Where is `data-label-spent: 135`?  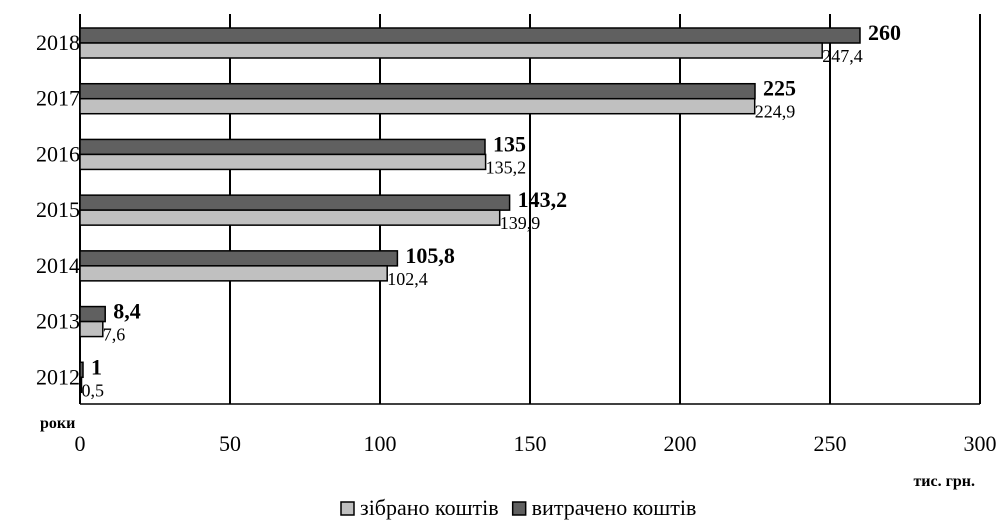 data-label-spent: 135 is located at coordinates (509, 143).